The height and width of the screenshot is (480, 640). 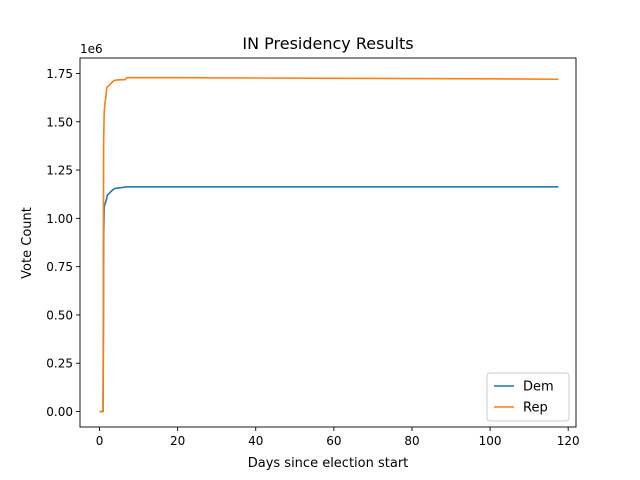 What do you see at coordinates (535, 408) in the screenshot?
I see `legend-label-rep: Rep` at bounding box center [535, 408].